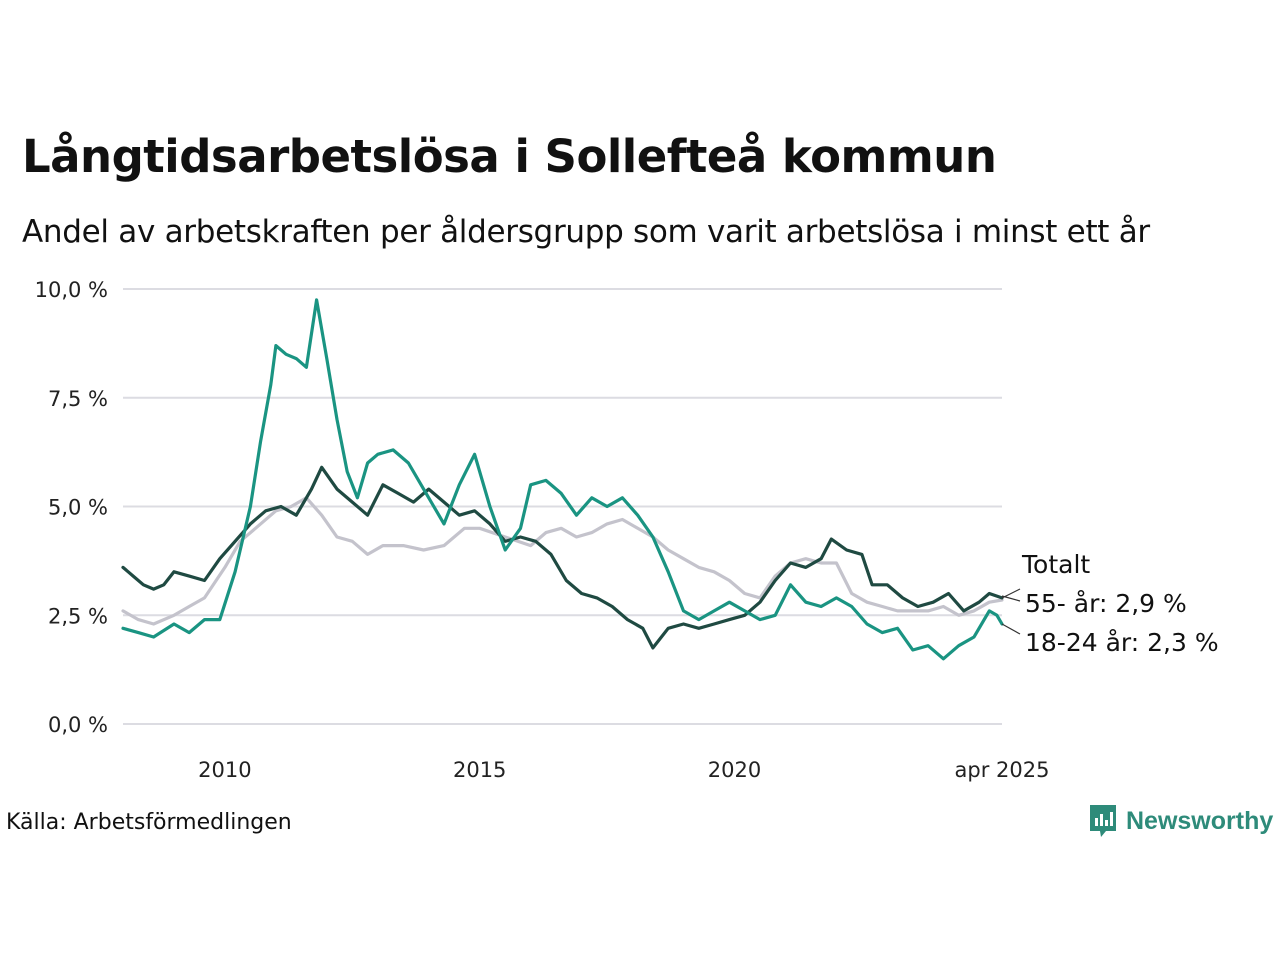 Image resolution: width=1280 pixels, height=960 pixels. I want to click on y-axis-ticks: 0,0 % 2,5 % 5,0 % 7,5 % 10,0 %, so click(71, 507).